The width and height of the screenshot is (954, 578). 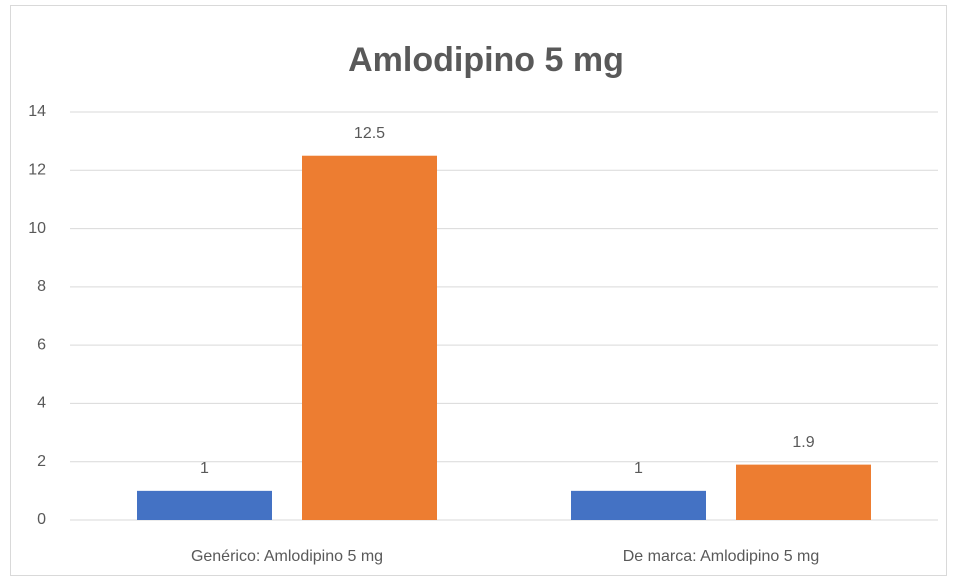 What do you see at coordinates (37, 170) in the screenshot?
I see `y-tick-label: 12` at bounding box center [37, 170].